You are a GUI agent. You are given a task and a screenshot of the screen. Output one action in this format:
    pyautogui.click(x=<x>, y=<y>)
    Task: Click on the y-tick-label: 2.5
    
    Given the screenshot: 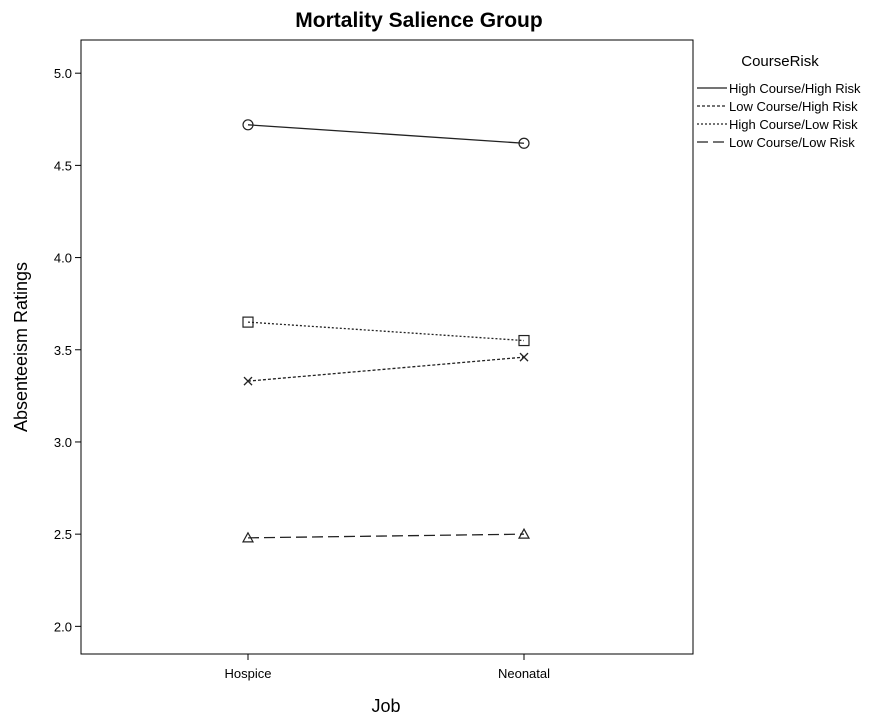 What is the action you would take?
    pyautogui.click(x=63, y=534)
    